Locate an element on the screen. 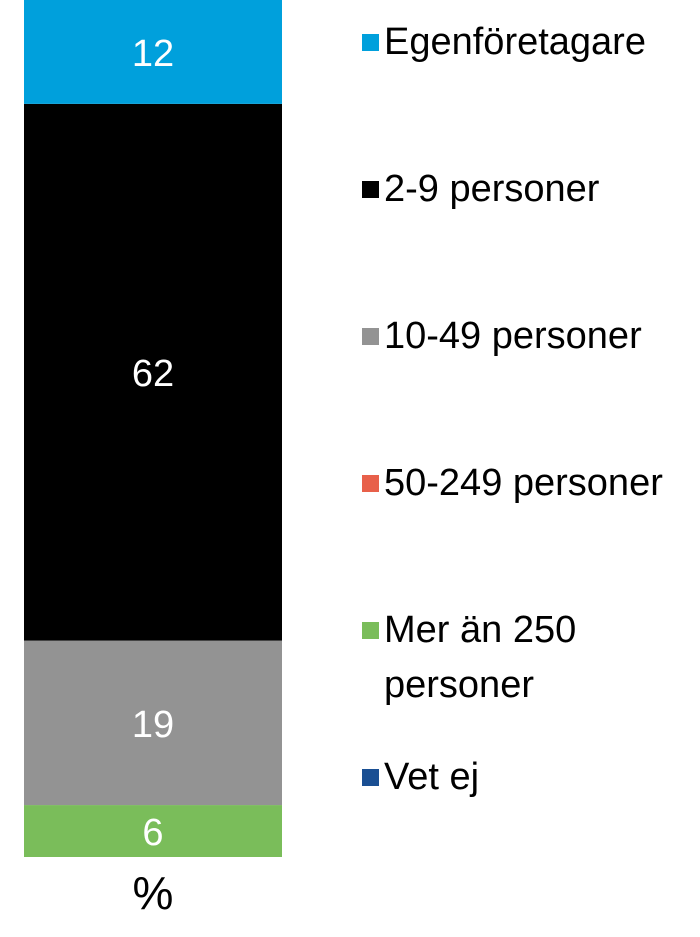  legend-item: 2-9 personer is located at coordinates (531, 189).